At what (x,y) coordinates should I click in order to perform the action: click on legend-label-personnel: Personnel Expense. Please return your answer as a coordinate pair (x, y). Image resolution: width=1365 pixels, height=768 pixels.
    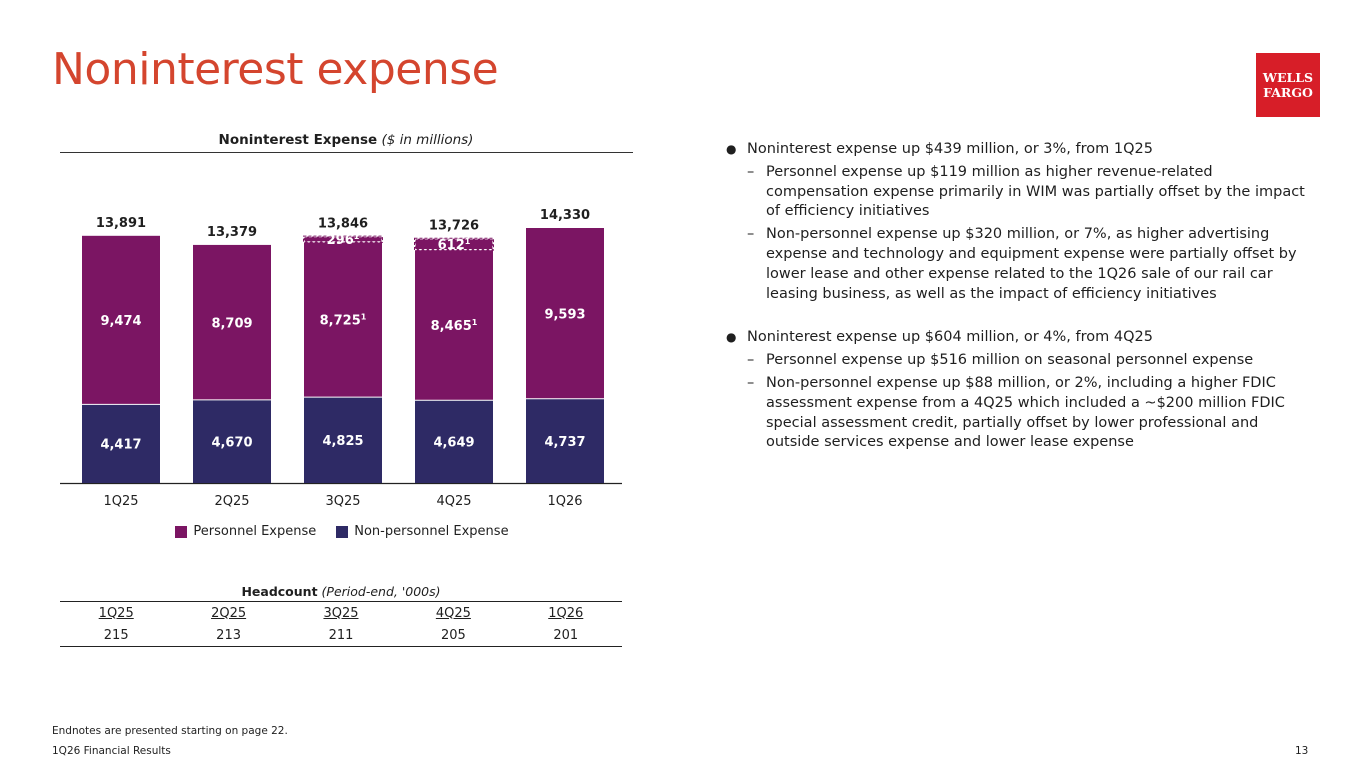
    Looking at the image, I should click on (255, 531).